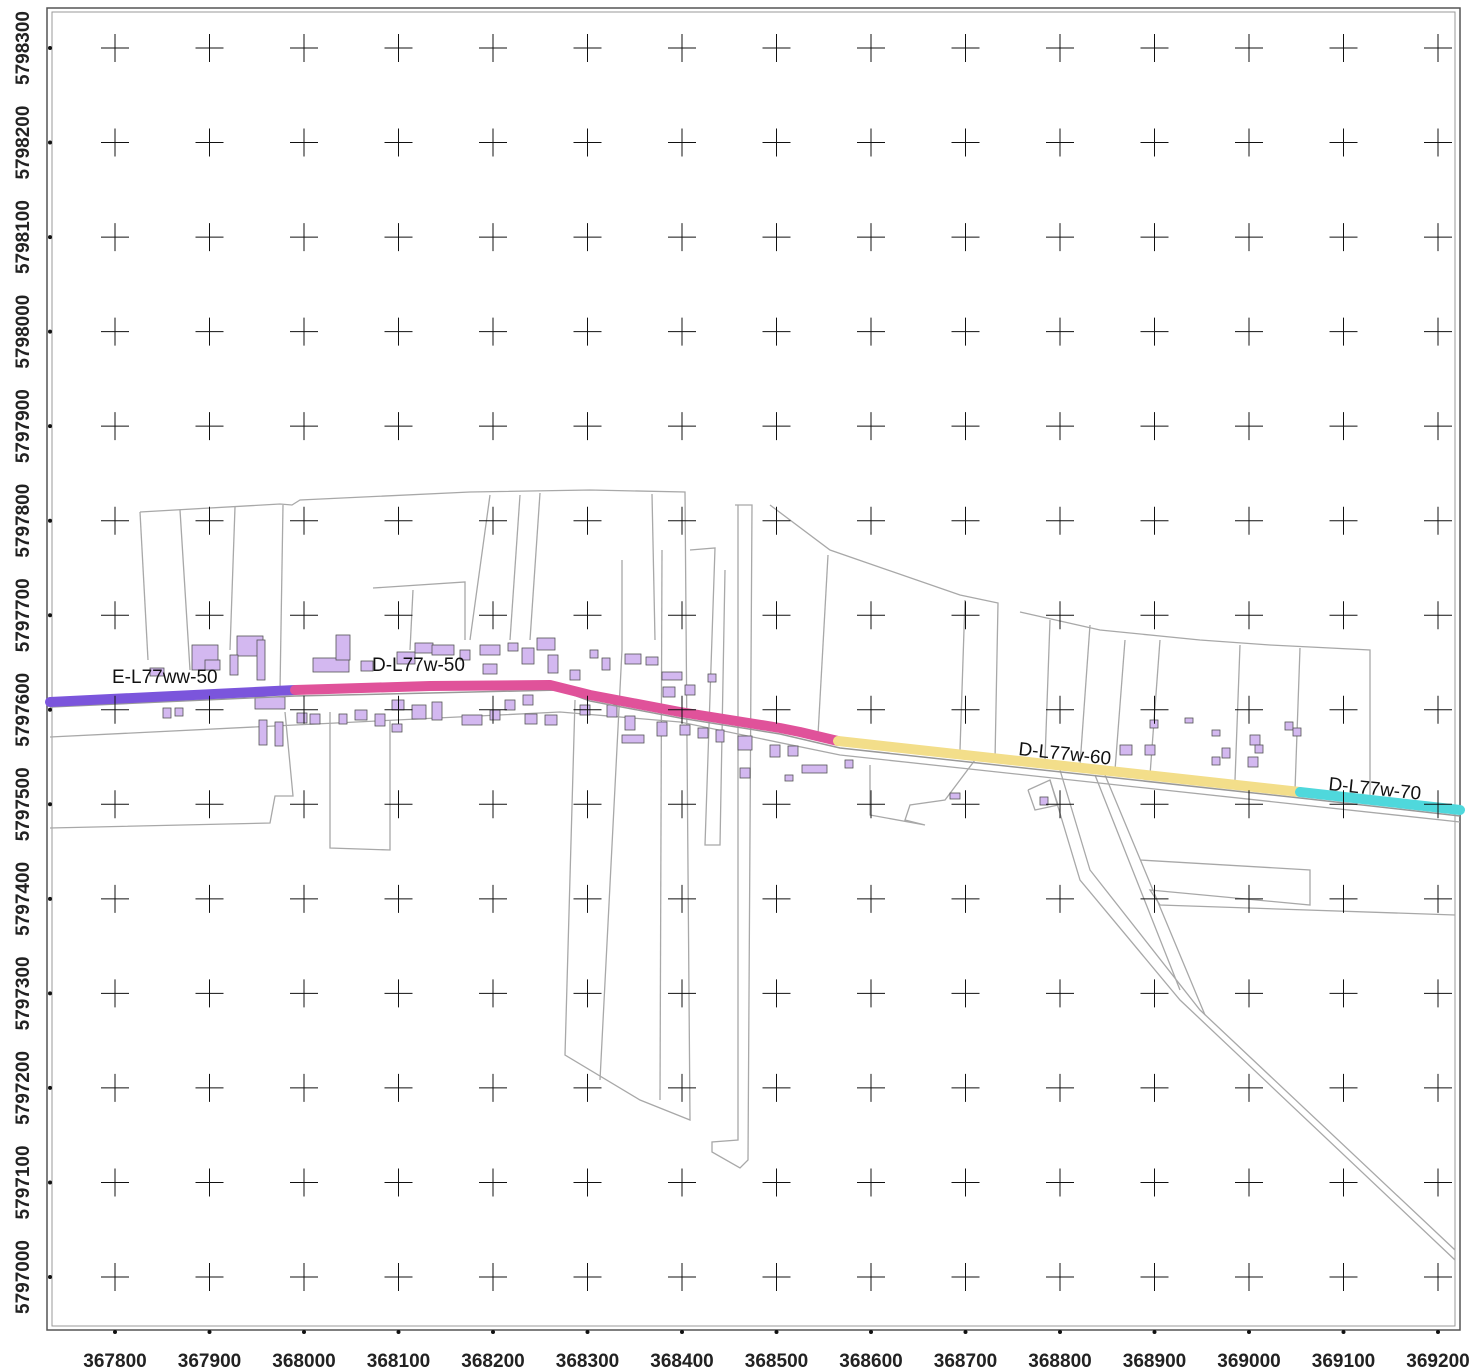 The image size is (1476, 1372). I want to click on segment-label: E-L77ww-50, so click(165, 677).